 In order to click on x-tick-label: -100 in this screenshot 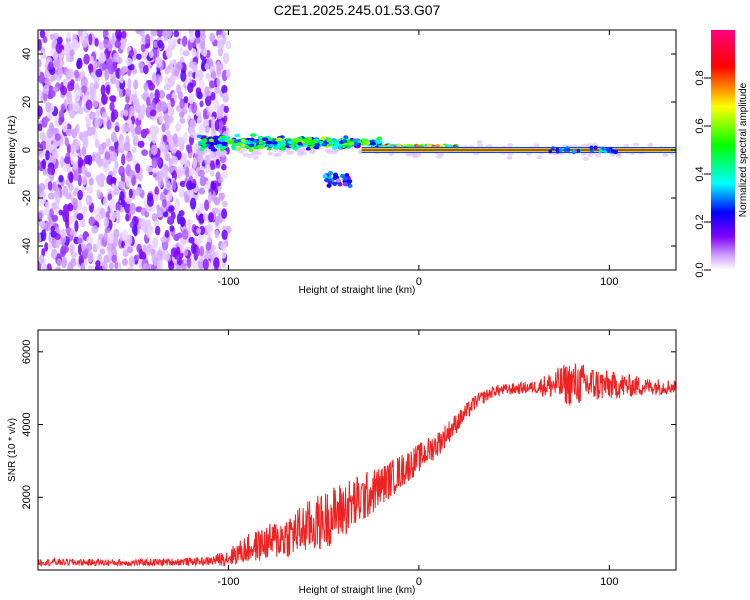, I will do `click(228, 282)`.